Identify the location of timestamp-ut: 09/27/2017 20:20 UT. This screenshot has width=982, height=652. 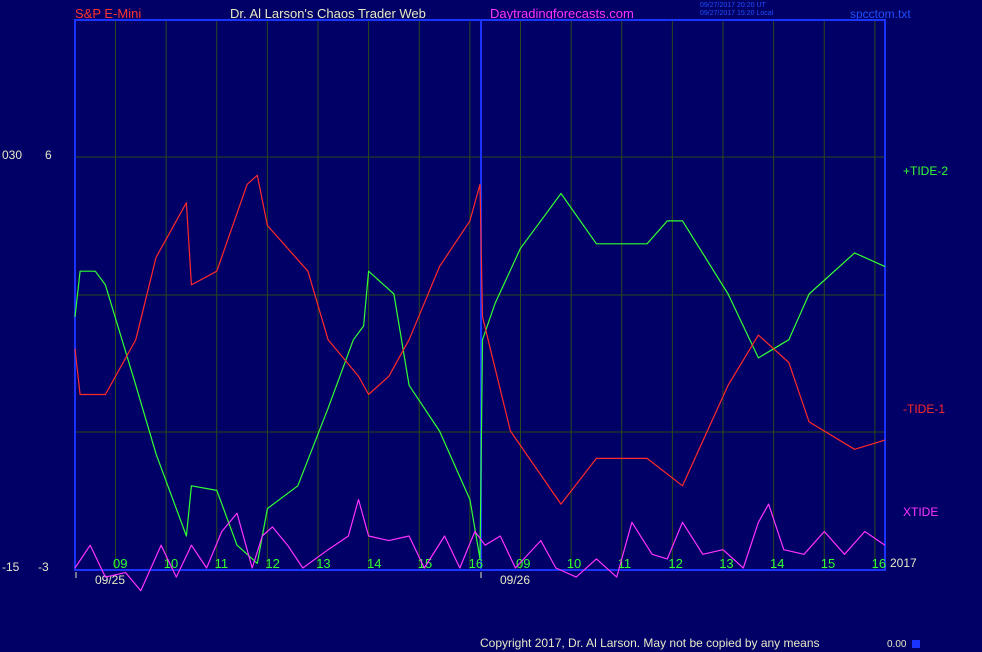
(733, 5).